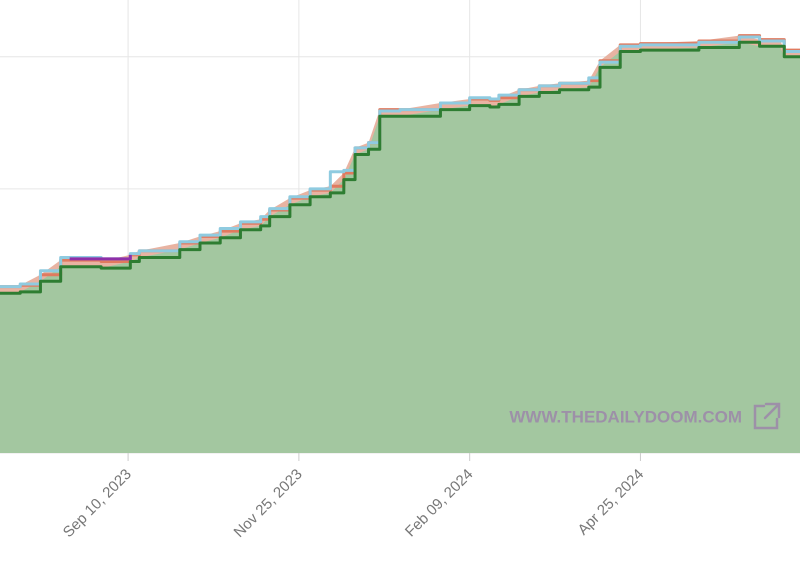 The width and height of the screenshot is (800, 577). I want to click on x-tick-label: Sep 10, 2023, so click(97, 503).